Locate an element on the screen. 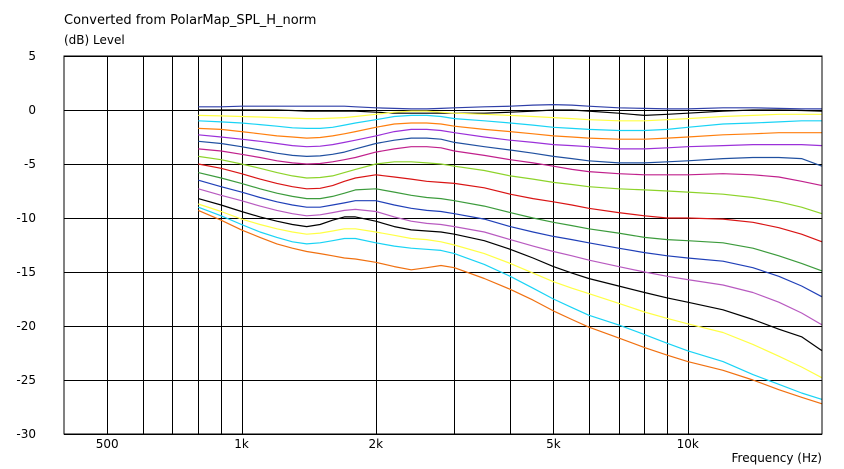 The width and height of the screenshot is (844, 469). chart-title: Converted from PolarMap_SPL_H_norm is located at coordinates (190, 20).